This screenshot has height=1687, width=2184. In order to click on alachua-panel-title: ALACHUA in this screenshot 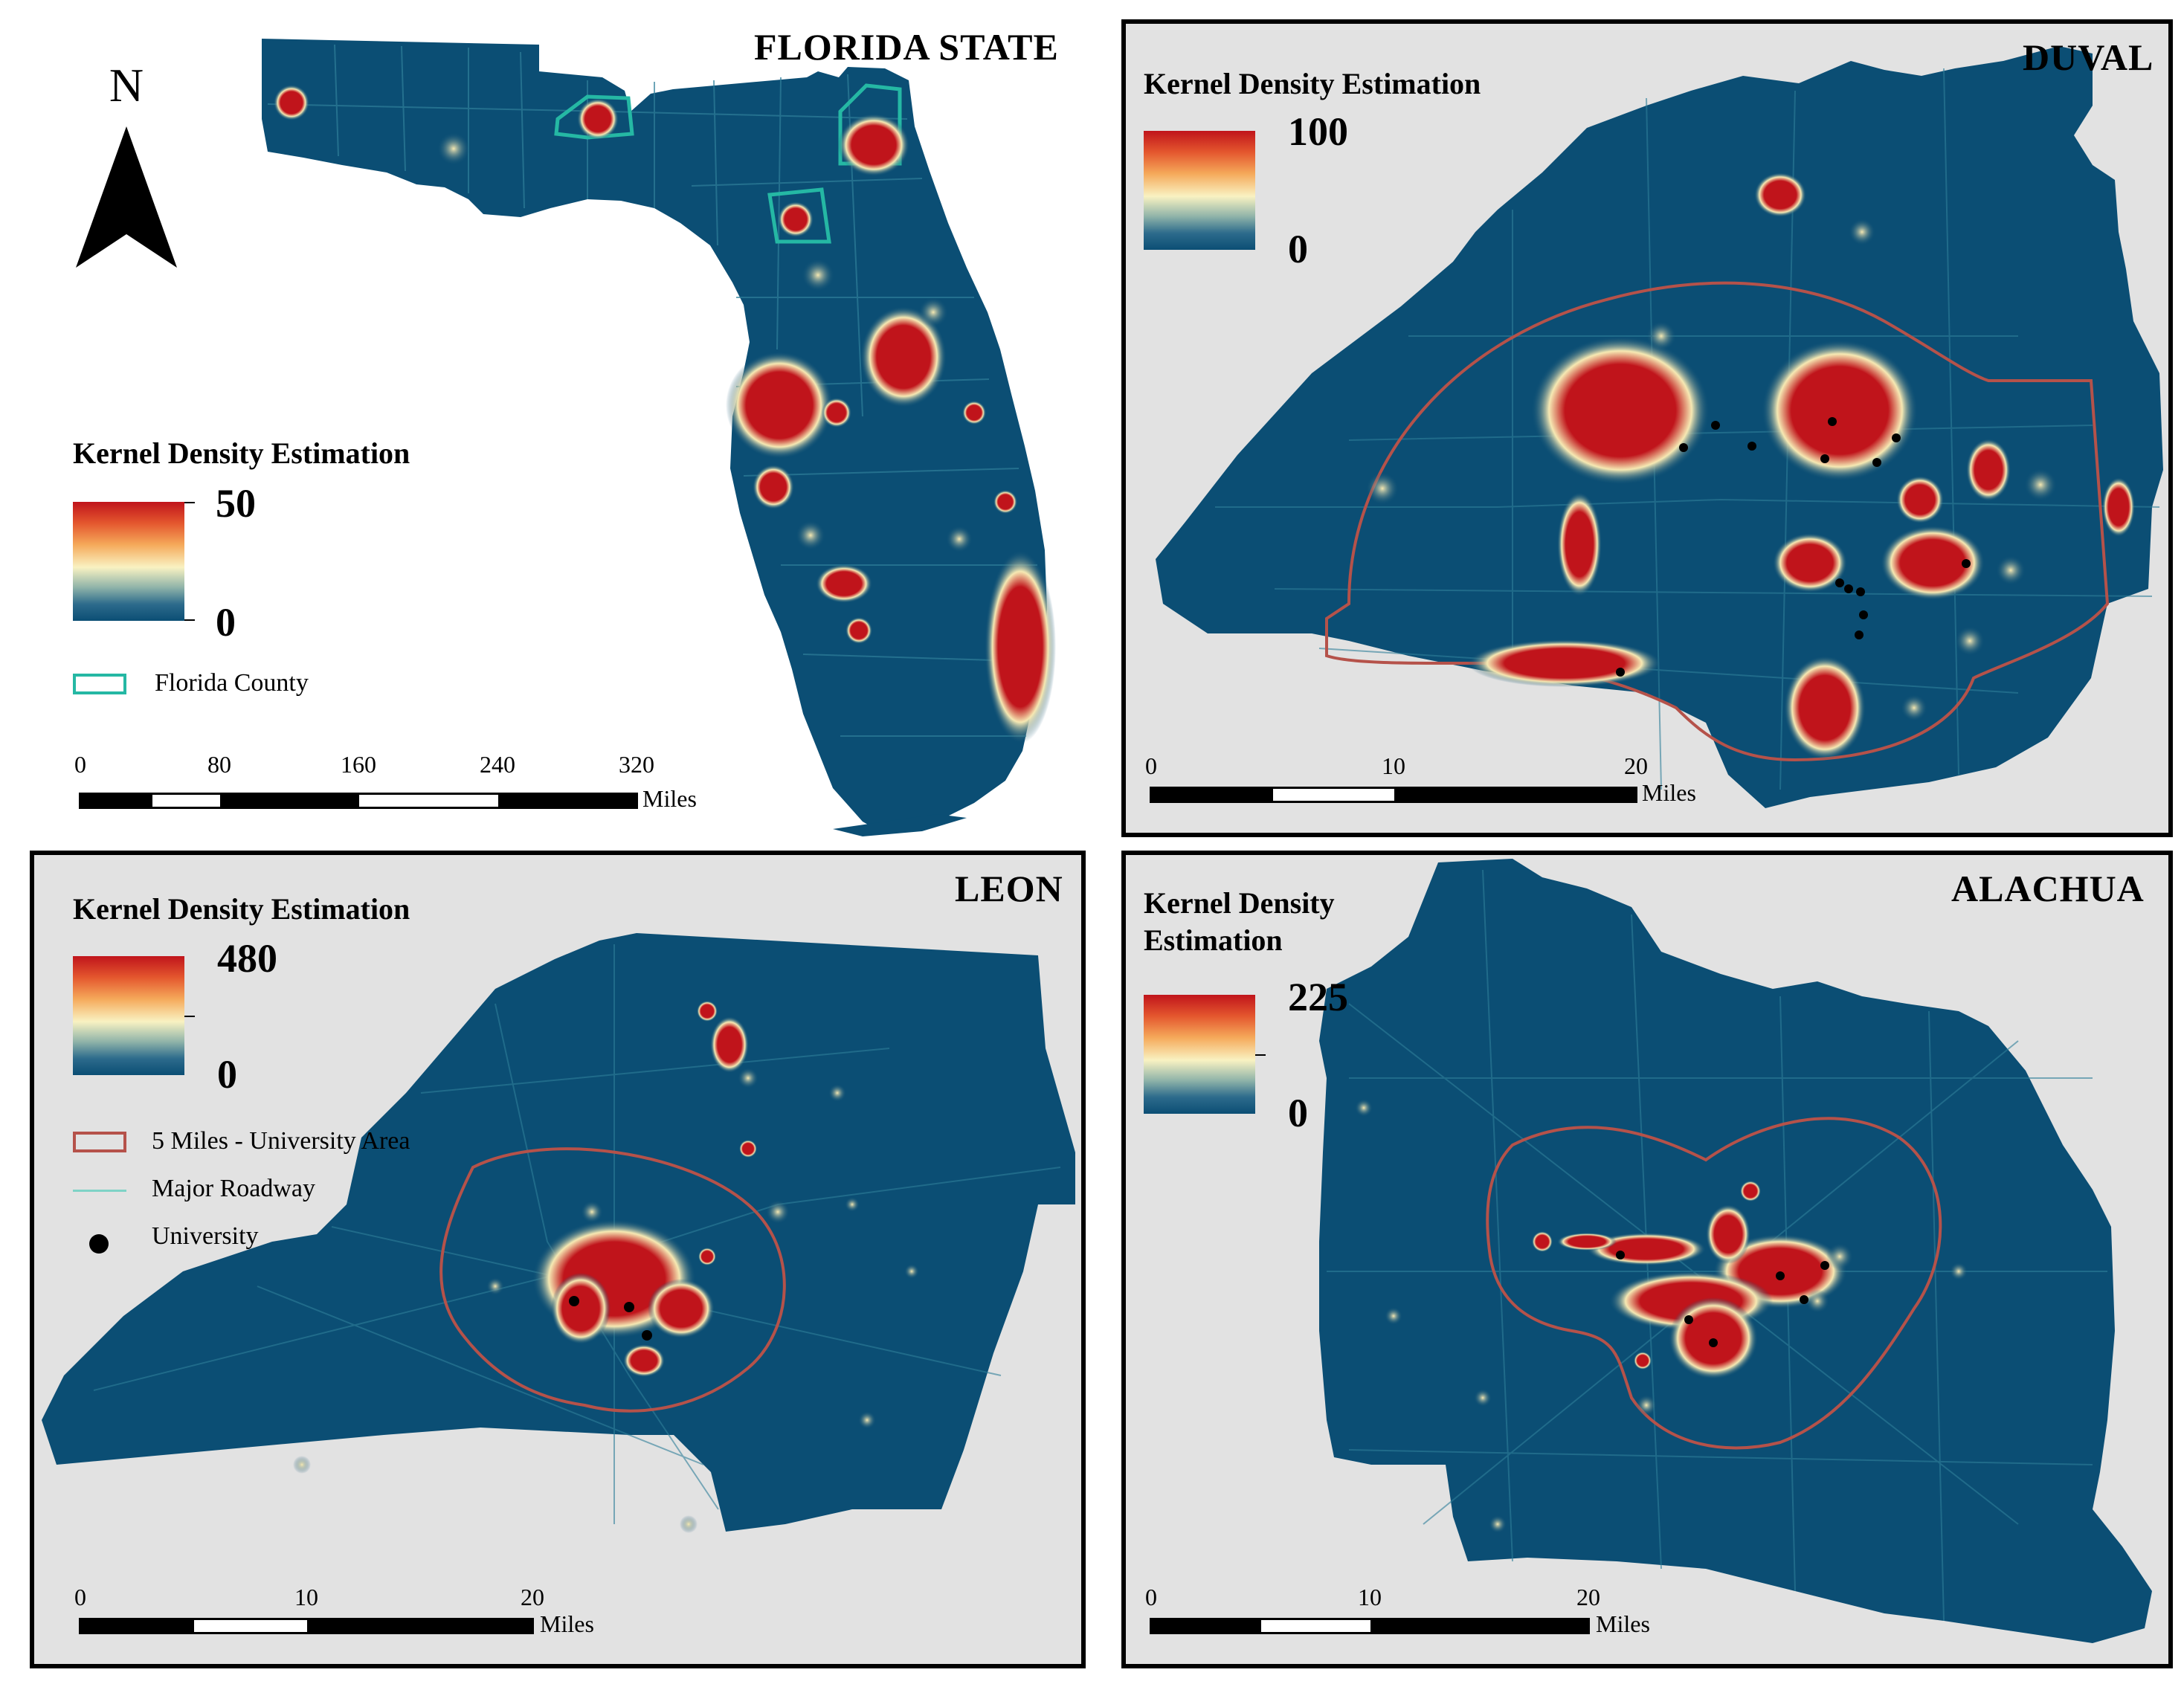, I will do `click(2048, 889)`.